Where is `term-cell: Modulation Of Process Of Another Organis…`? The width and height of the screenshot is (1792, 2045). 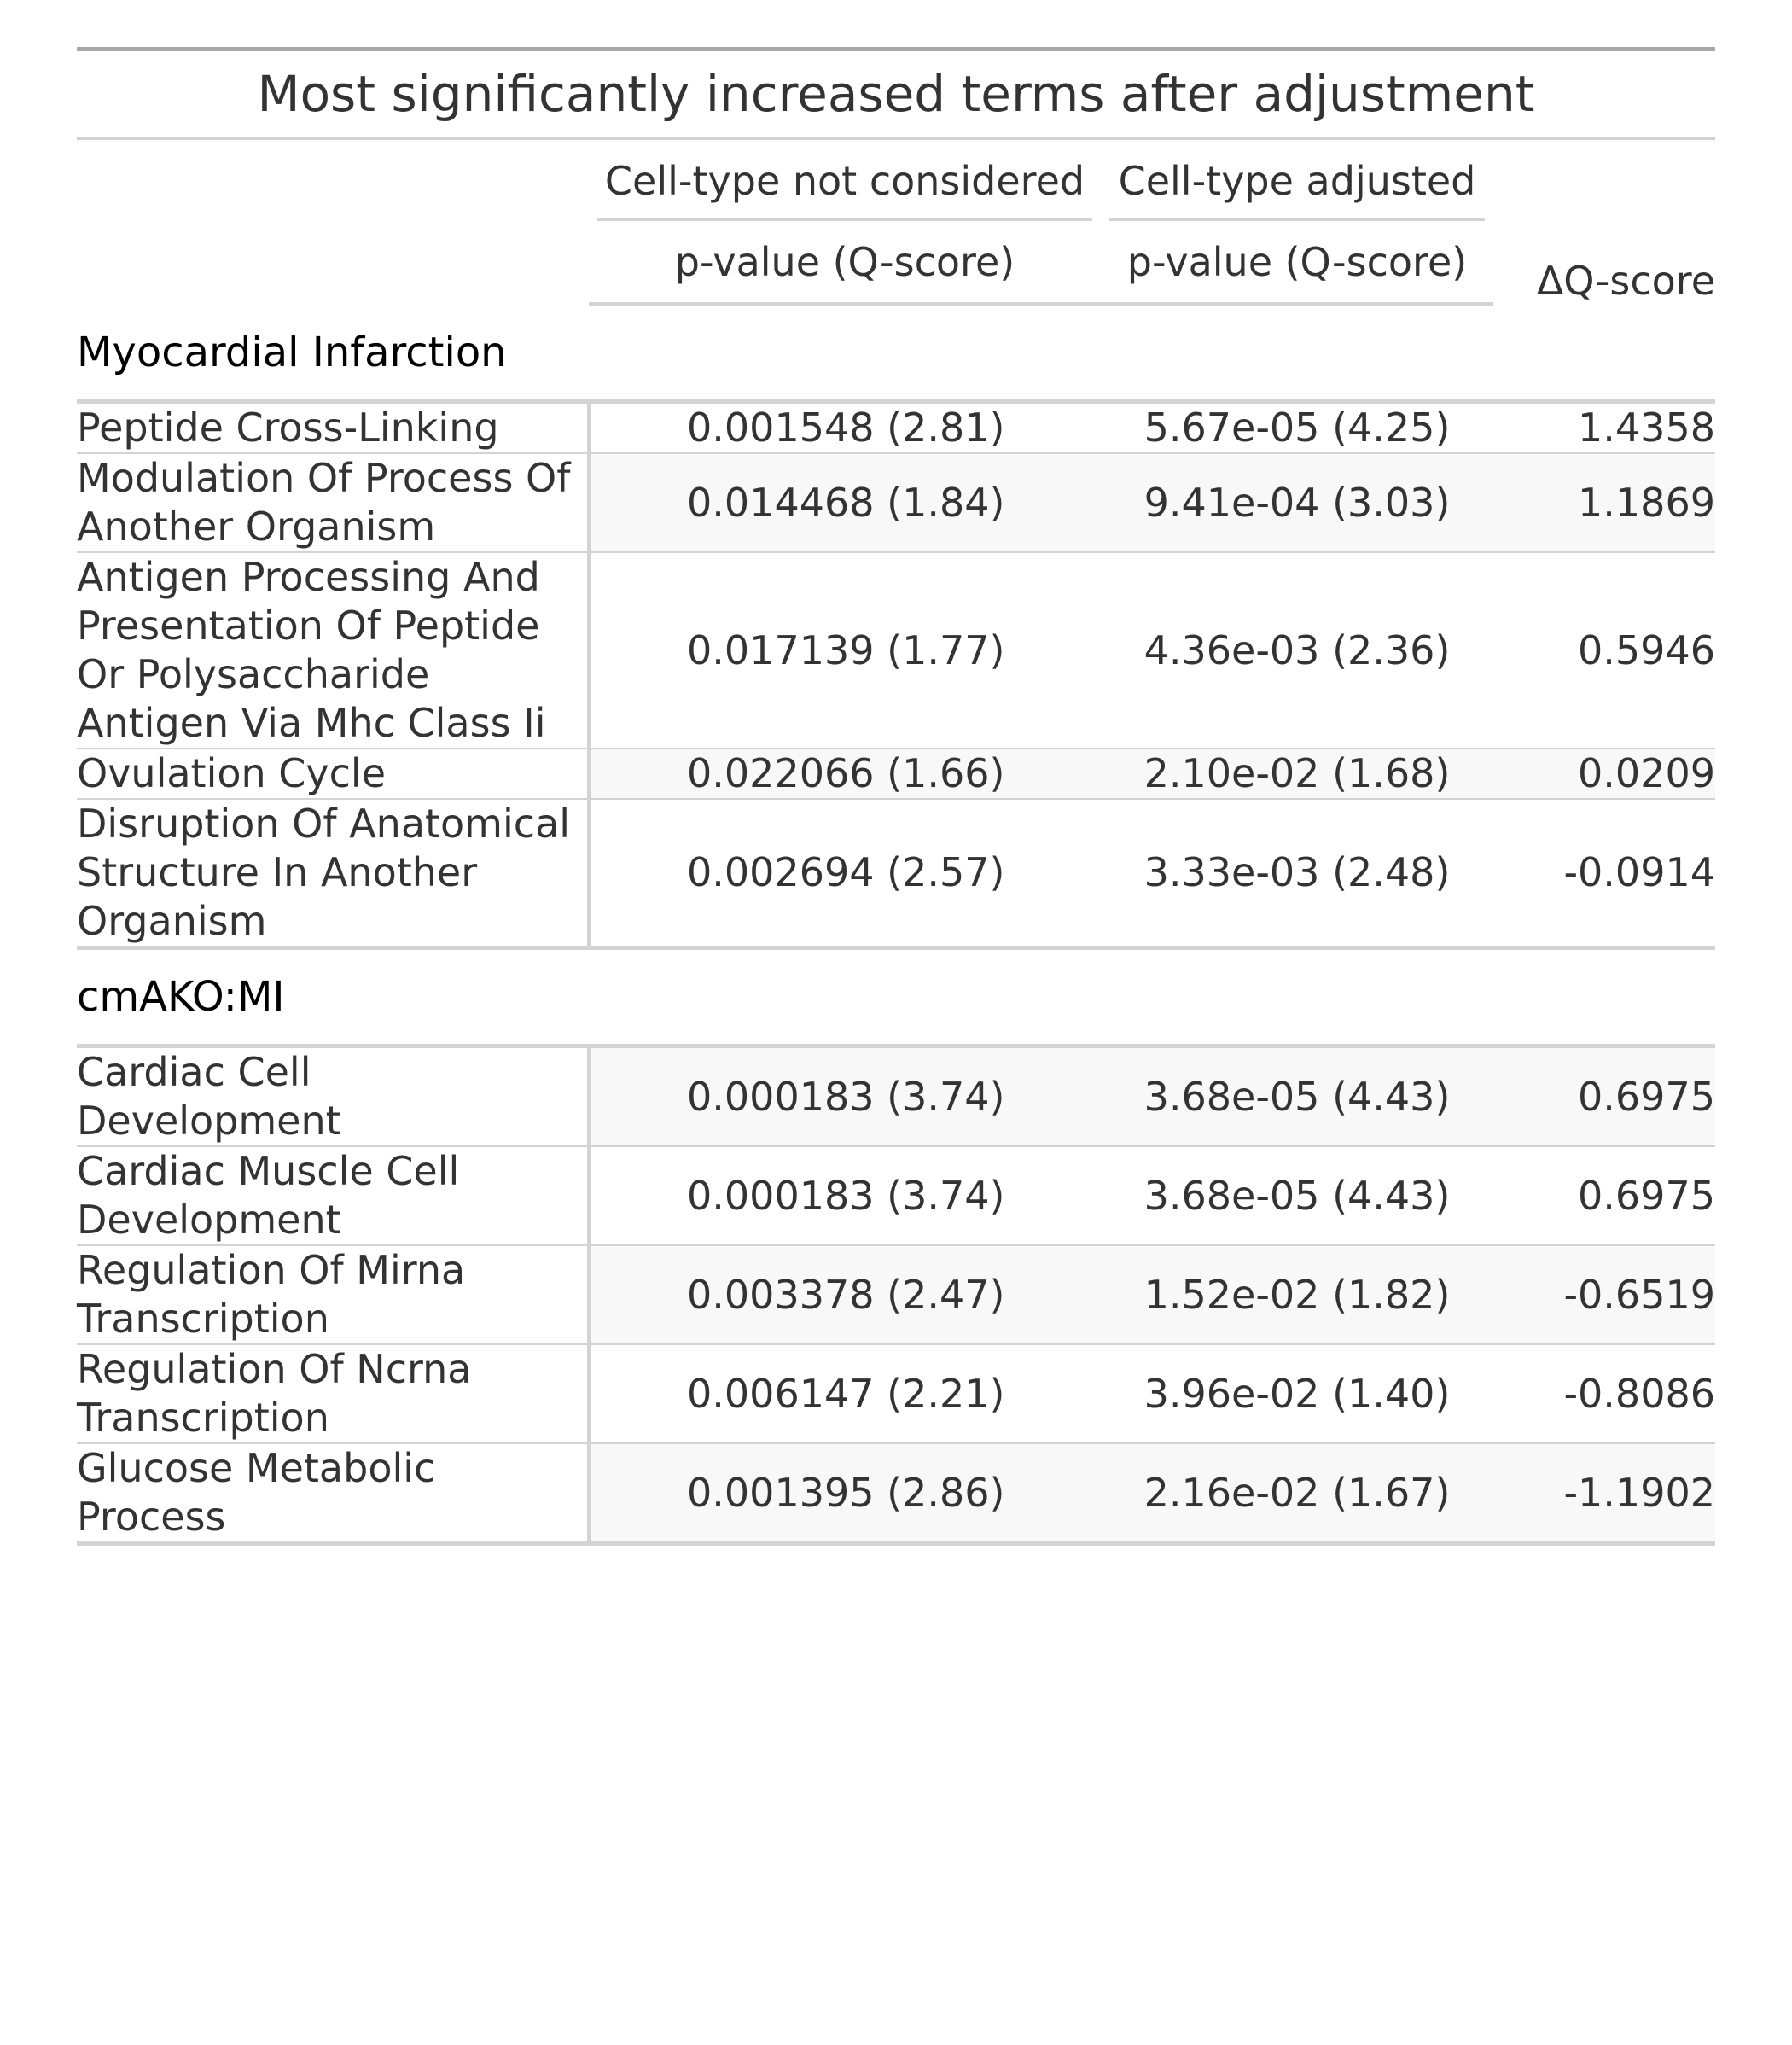 term-cell: Modulation Of Process Of Another Organis… is located at coordinates (334, 503).